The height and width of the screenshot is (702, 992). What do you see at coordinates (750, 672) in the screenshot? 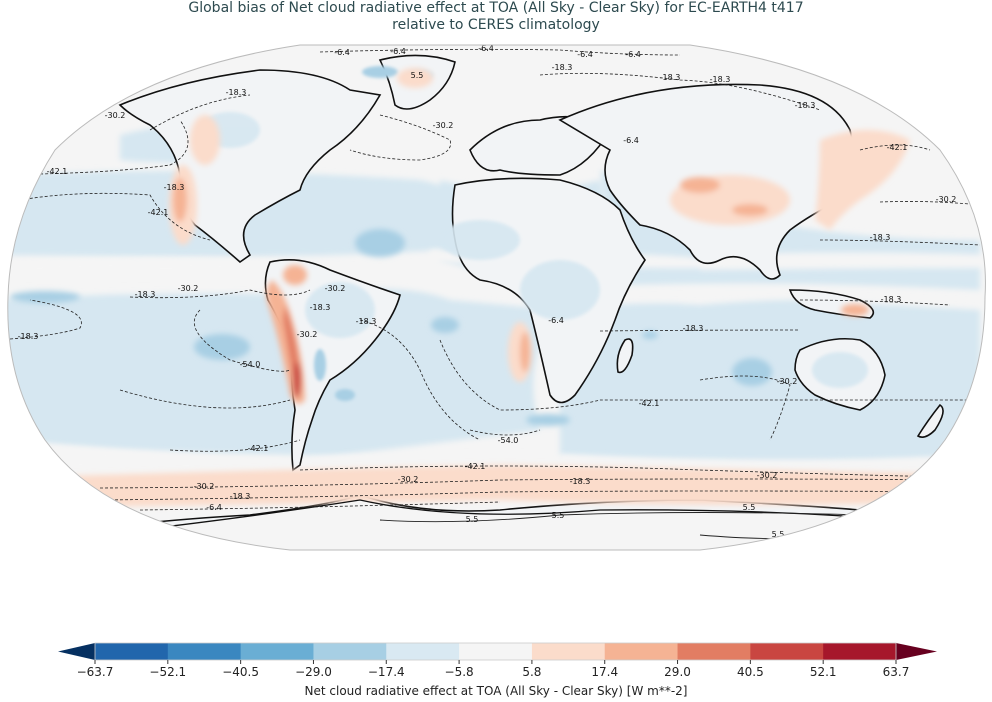
I see `colorbar-tick-label: 40.5` at bounding box center [750, 672].